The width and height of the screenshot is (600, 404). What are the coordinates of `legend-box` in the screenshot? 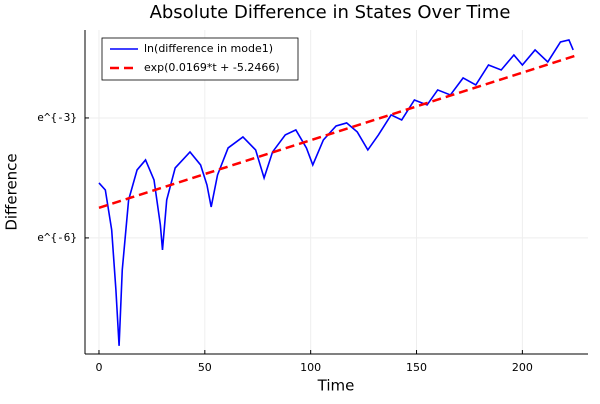 It's located at (200, 59).